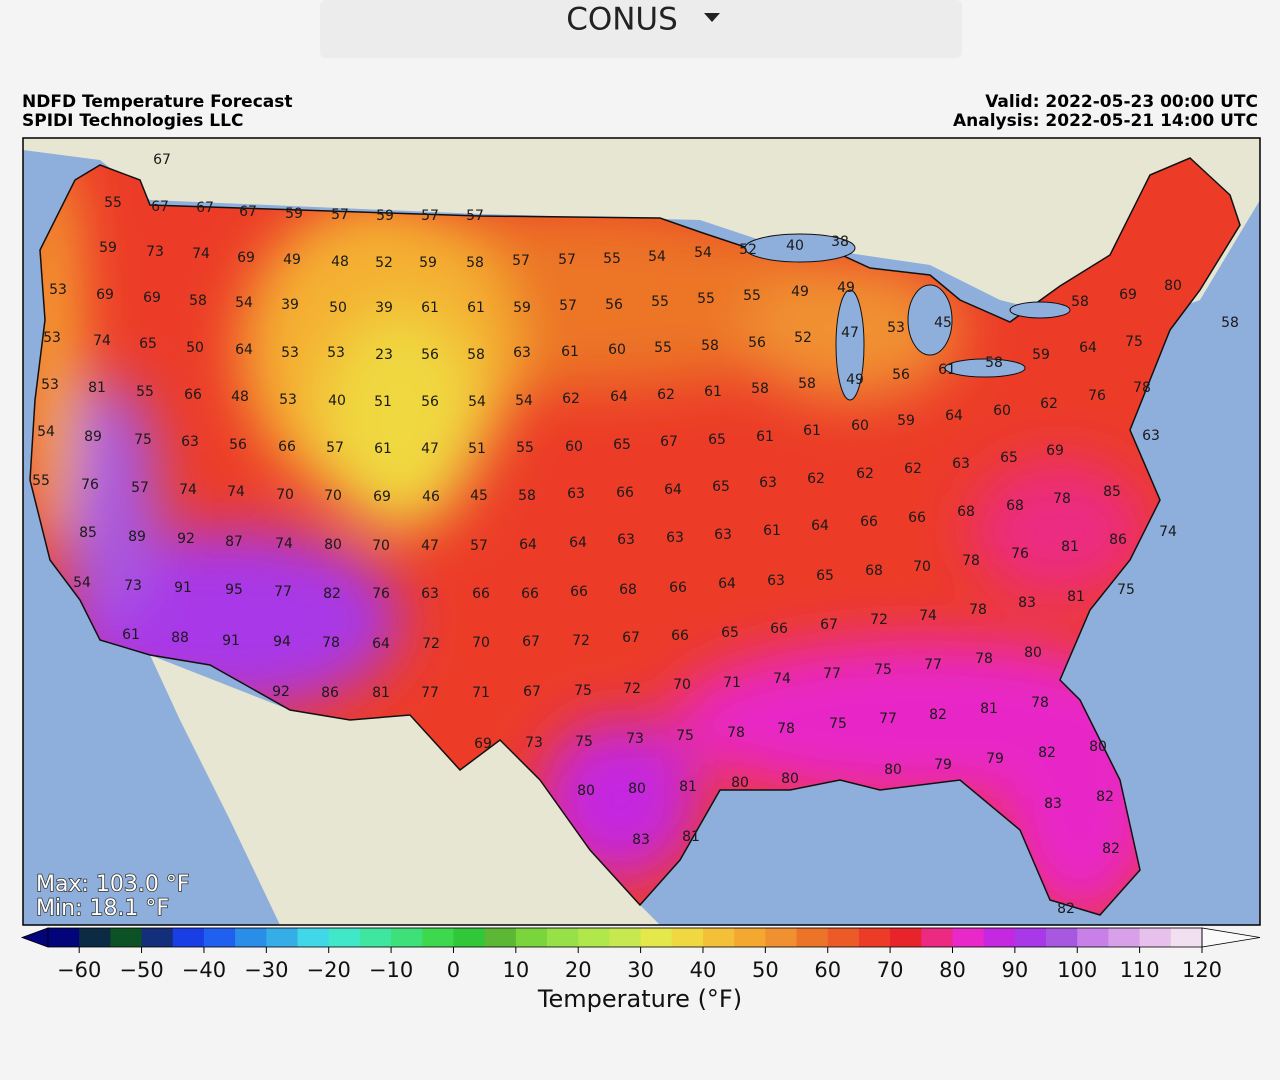 The height and width of the screenshot is (1080, 1280). I want to click on dropdown-arrow, so click(712, 17).